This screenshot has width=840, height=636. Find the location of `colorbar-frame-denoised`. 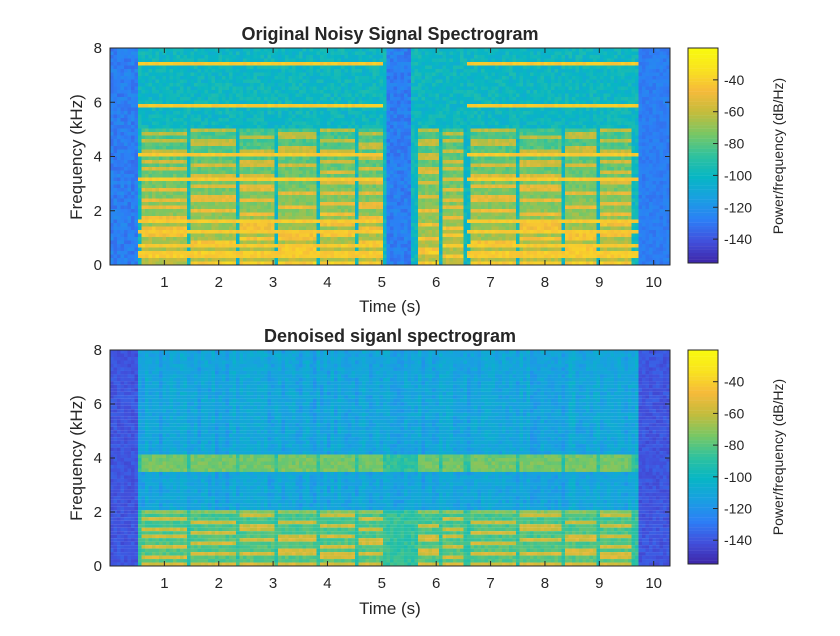

colorbar-frame-denoised is located at coordinates (703, 457).